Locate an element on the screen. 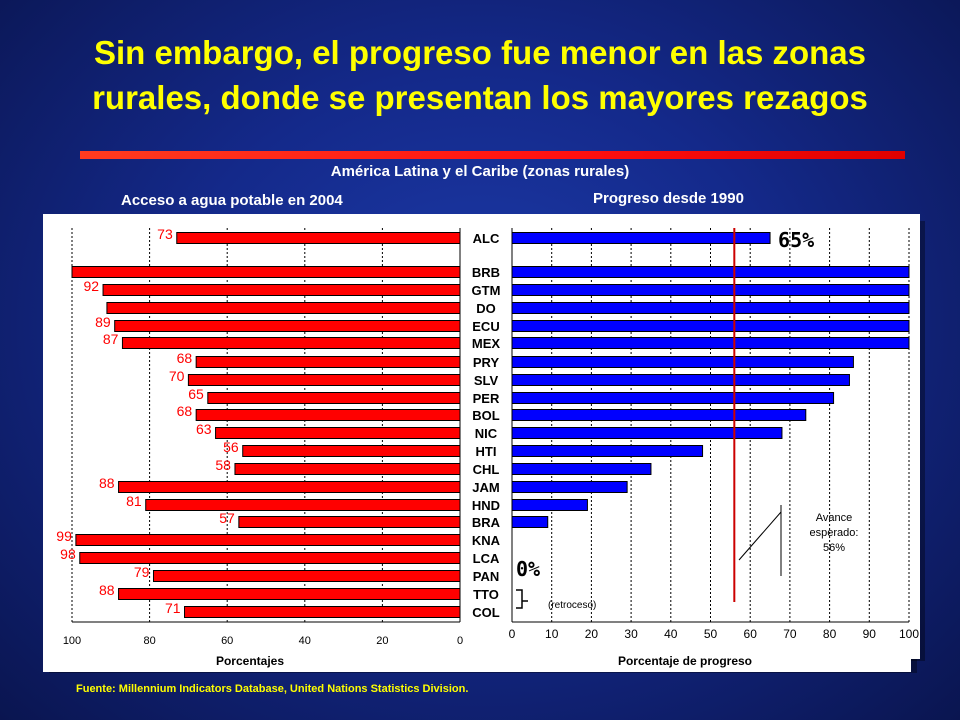  right-bar-slv is located at coordinates (680, 380).